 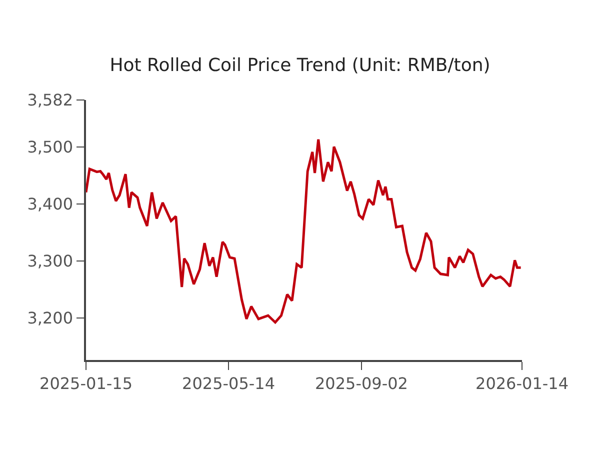 What do you see at coordinates (50, 146) in the screenshot?
I see `y-tick-label: 3,500` at bounding box center [50, 146].